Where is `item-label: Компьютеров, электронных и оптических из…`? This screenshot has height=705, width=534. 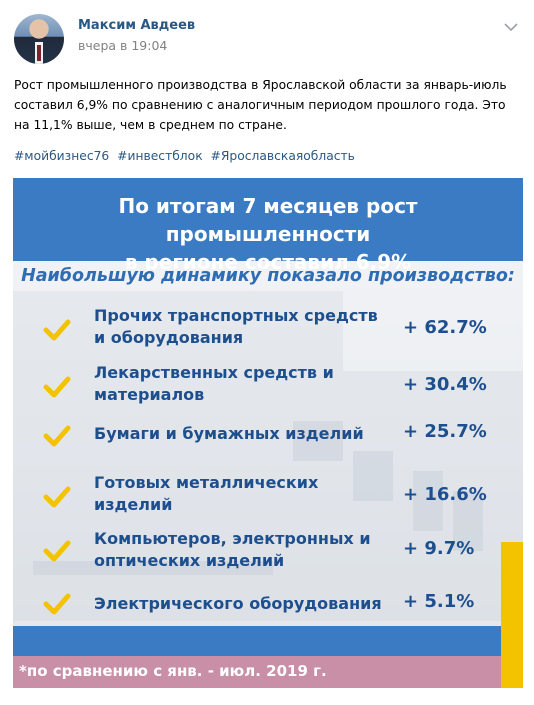
item-label: Компьютеров, электронных и оптических из… is located at coordinates (244, 550).